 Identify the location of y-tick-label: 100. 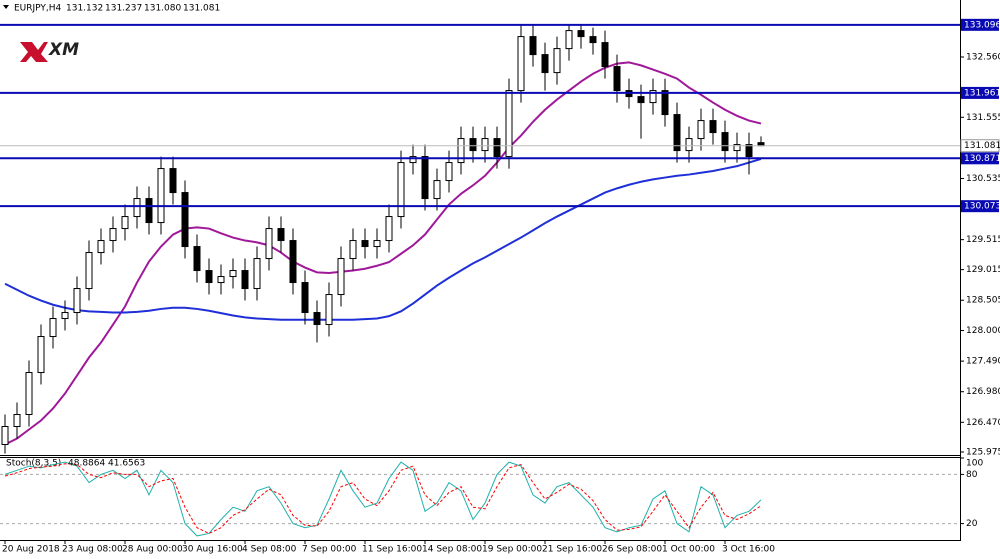
(974, 464).